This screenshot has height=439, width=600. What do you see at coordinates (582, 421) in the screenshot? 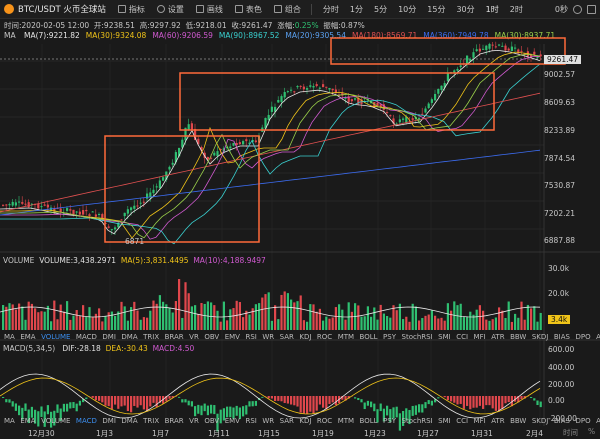
I see `indicator-tab-dpo: DPO` at bounding box center [582, 421].